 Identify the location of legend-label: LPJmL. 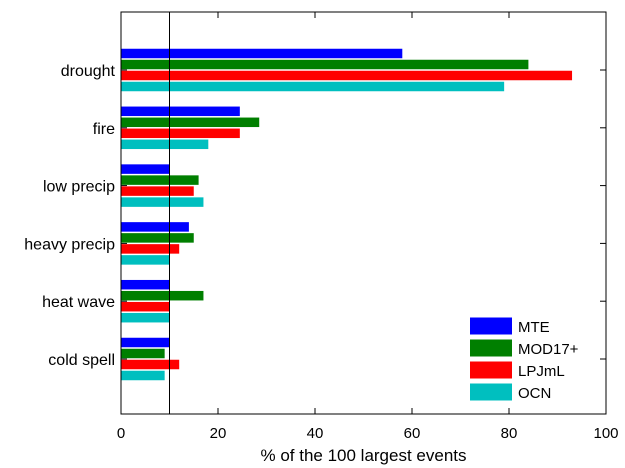
(541, 371).